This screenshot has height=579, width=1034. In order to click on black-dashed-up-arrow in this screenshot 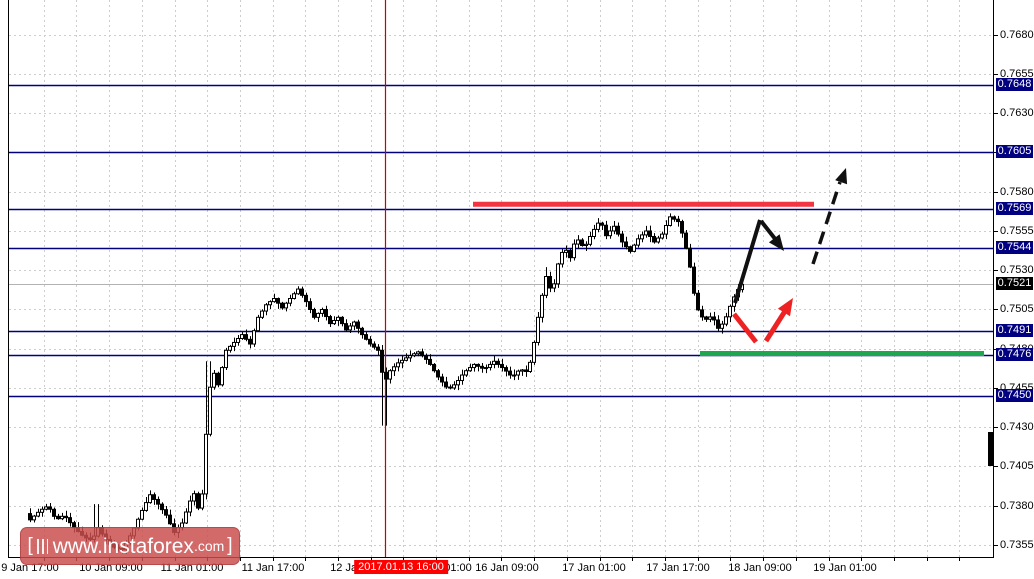, I will do `click(826, 223)`.